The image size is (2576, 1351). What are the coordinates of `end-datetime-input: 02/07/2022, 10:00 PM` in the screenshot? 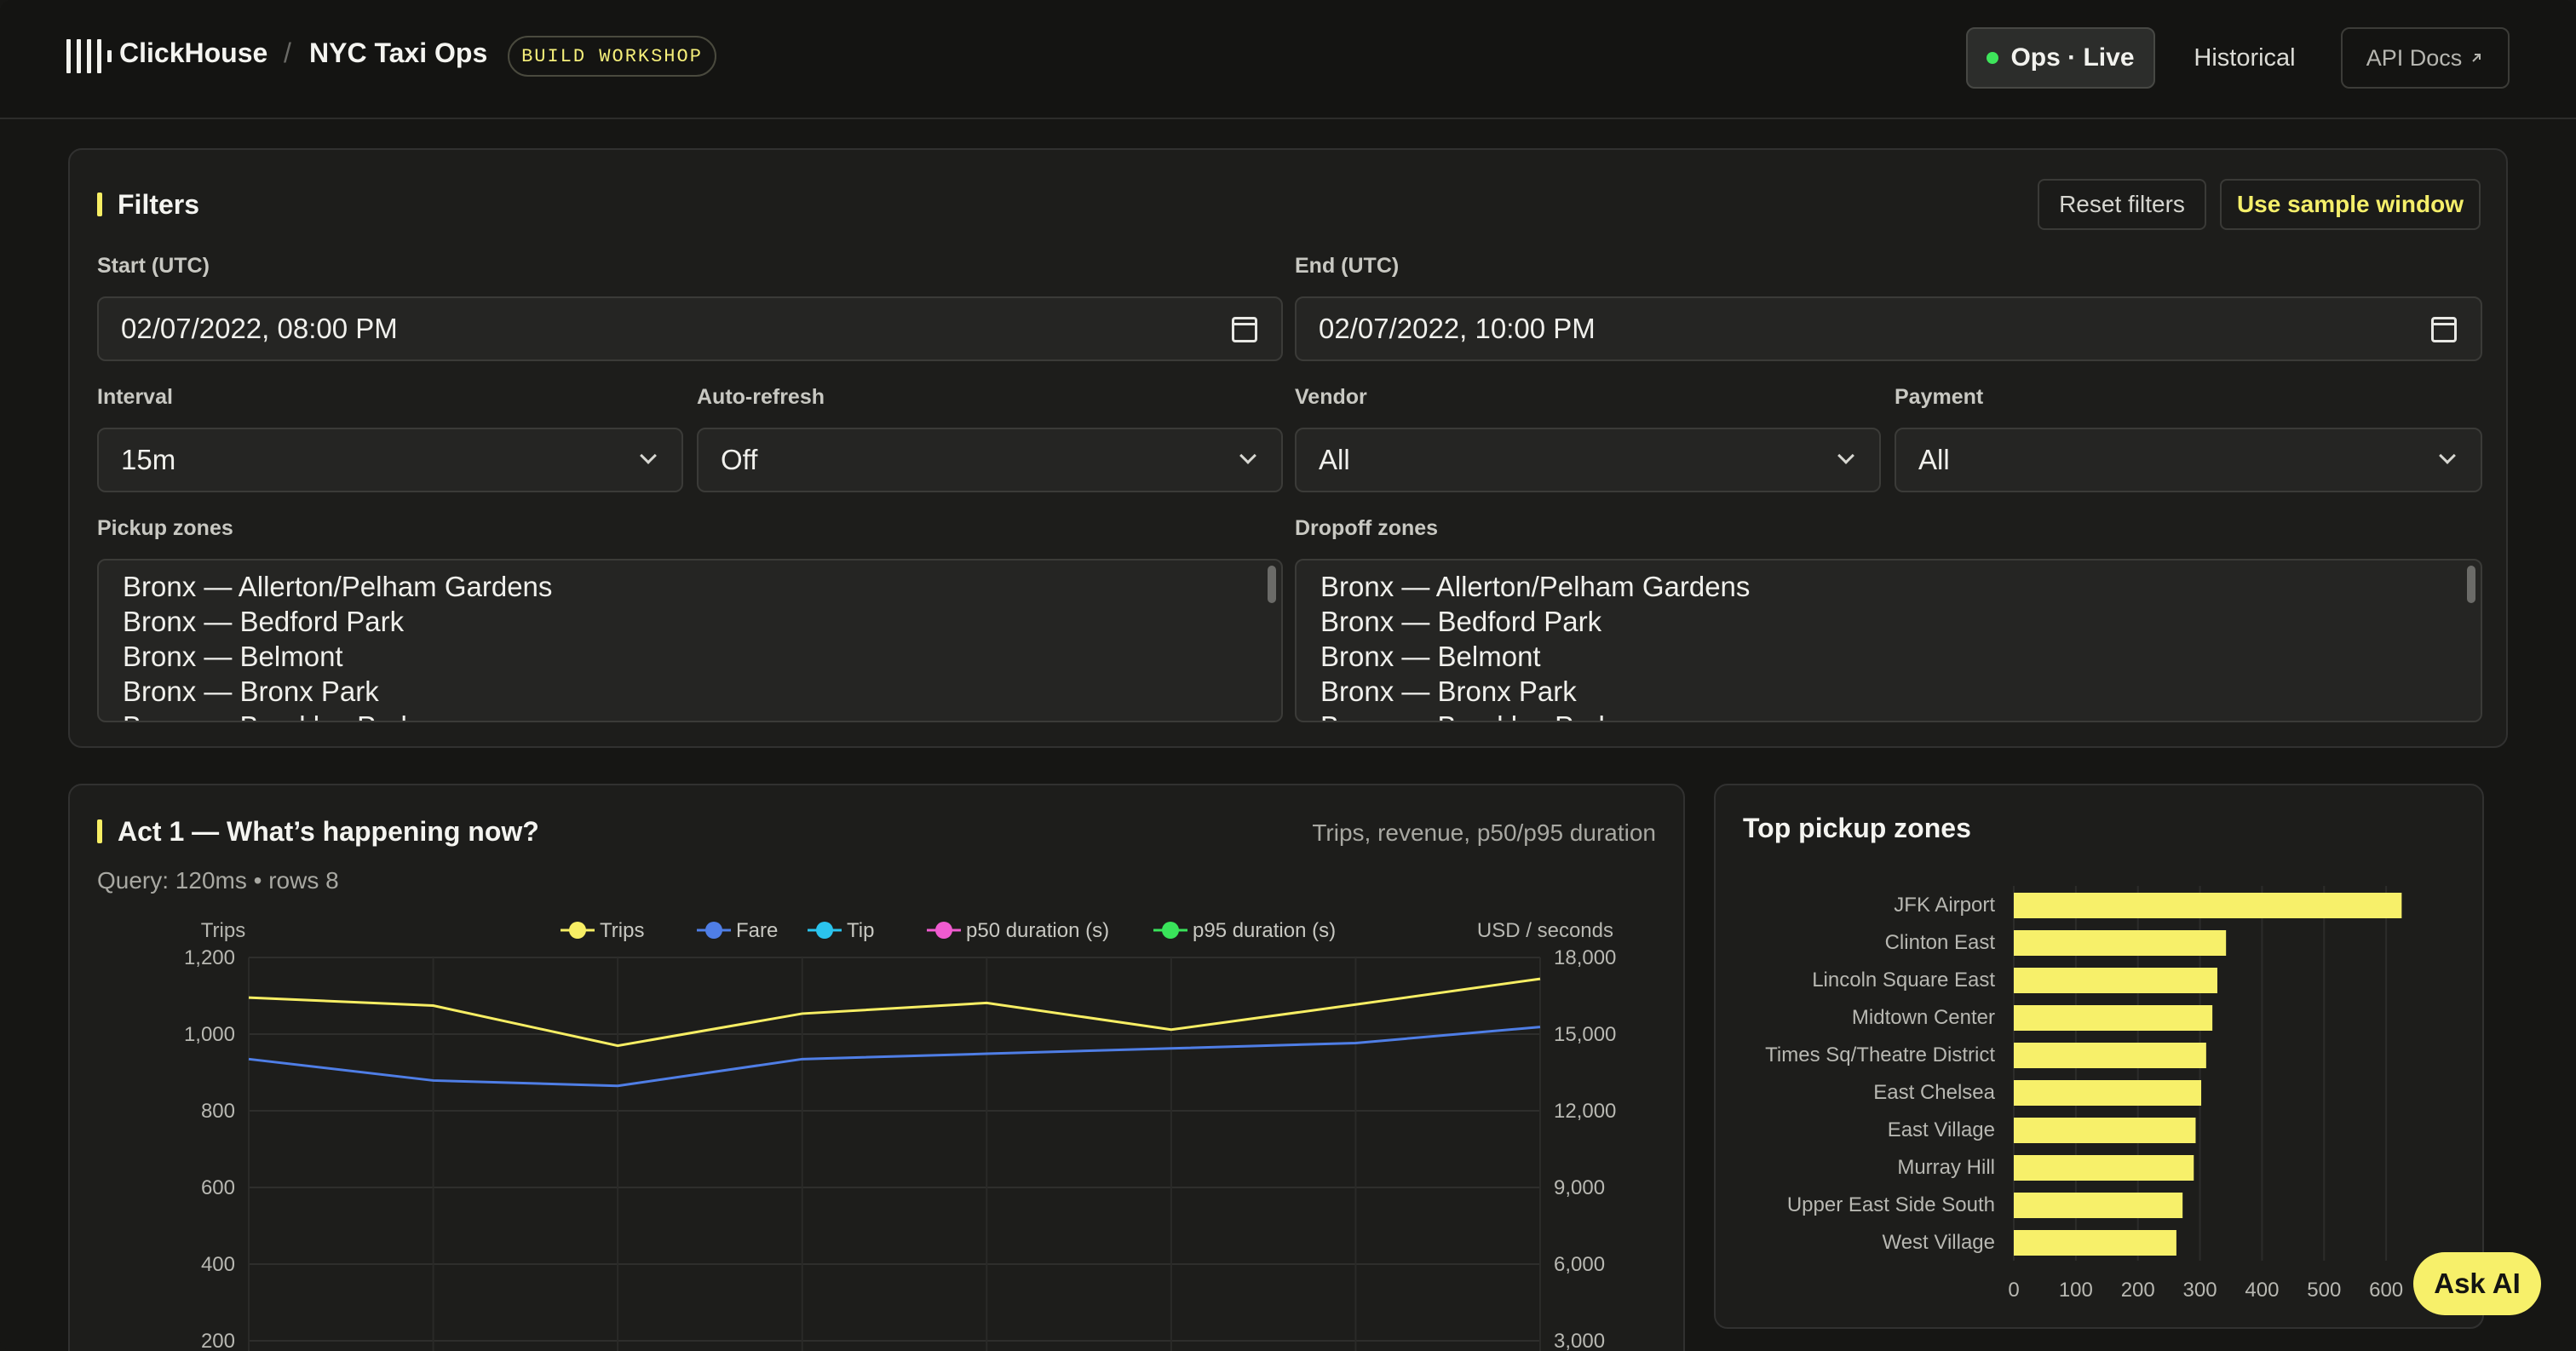 It's located at (1889, 329).